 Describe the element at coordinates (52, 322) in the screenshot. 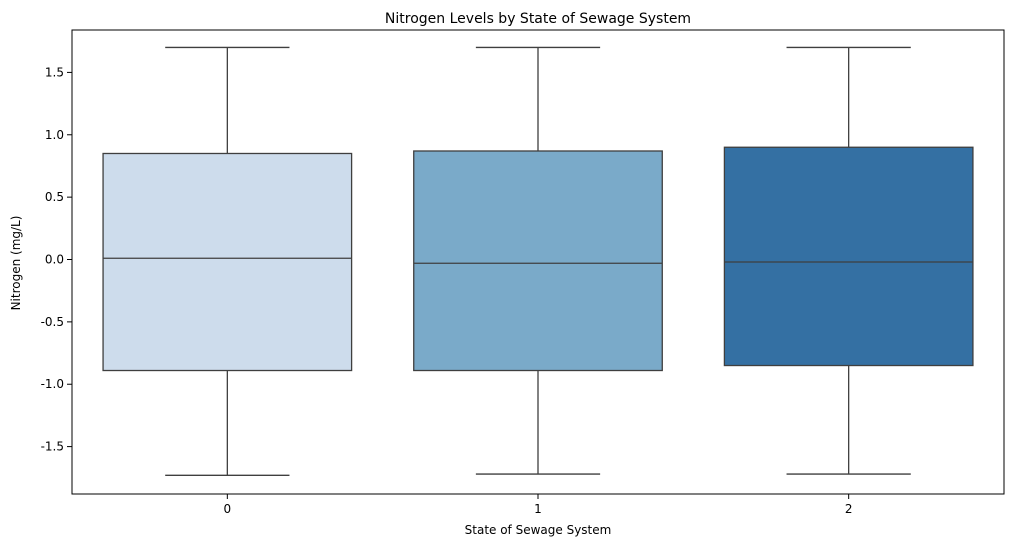

I see `y-tick-label: -0.5` at that location.